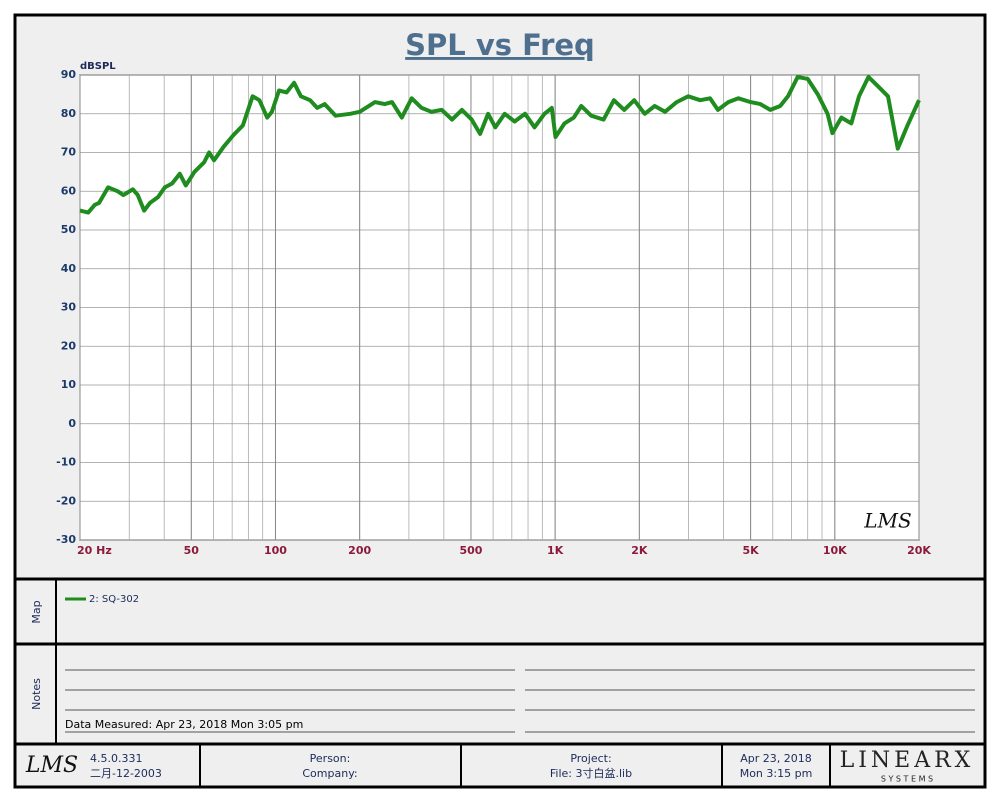  What do you see at coordinates (66, 500) in the screenshot?
I see `y-tick-label: -20` at bounding box center [66, 500].